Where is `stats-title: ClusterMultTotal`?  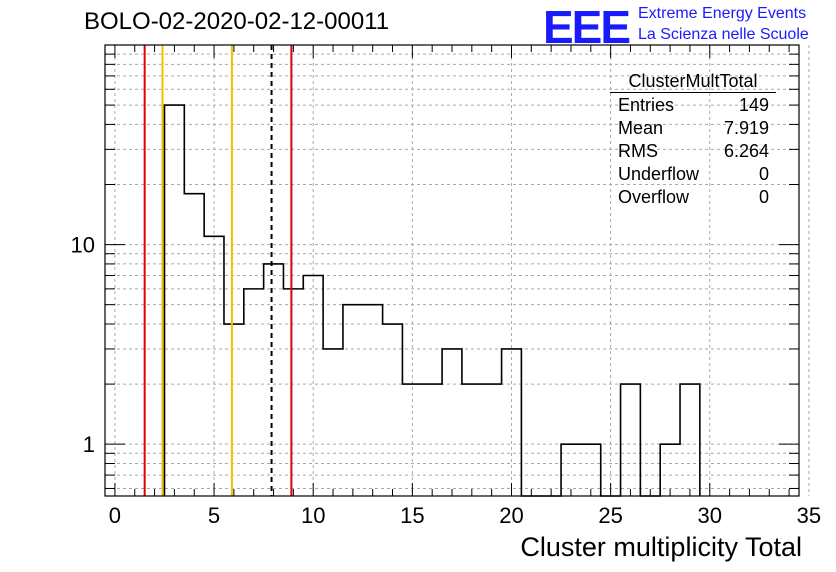
stats-title: ClusterMultTotal is located at coordinates (693, 81).